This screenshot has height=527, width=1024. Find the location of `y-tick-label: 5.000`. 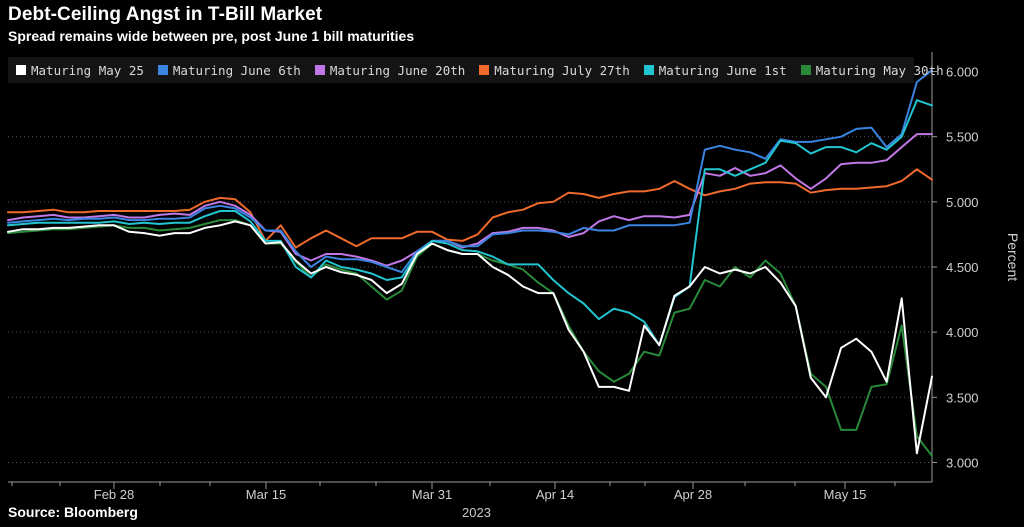

y-tick-label: 5.000 is located at coordinates (962, 202).